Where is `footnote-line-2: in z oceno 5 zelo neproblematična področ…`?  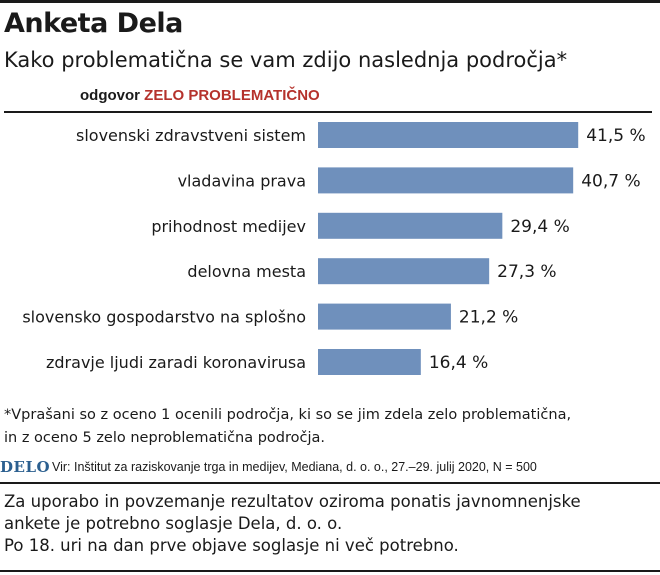 footnote-line-2: in z oceno 5 zelo neproblematična področ… is located at coordinates (165, 438).